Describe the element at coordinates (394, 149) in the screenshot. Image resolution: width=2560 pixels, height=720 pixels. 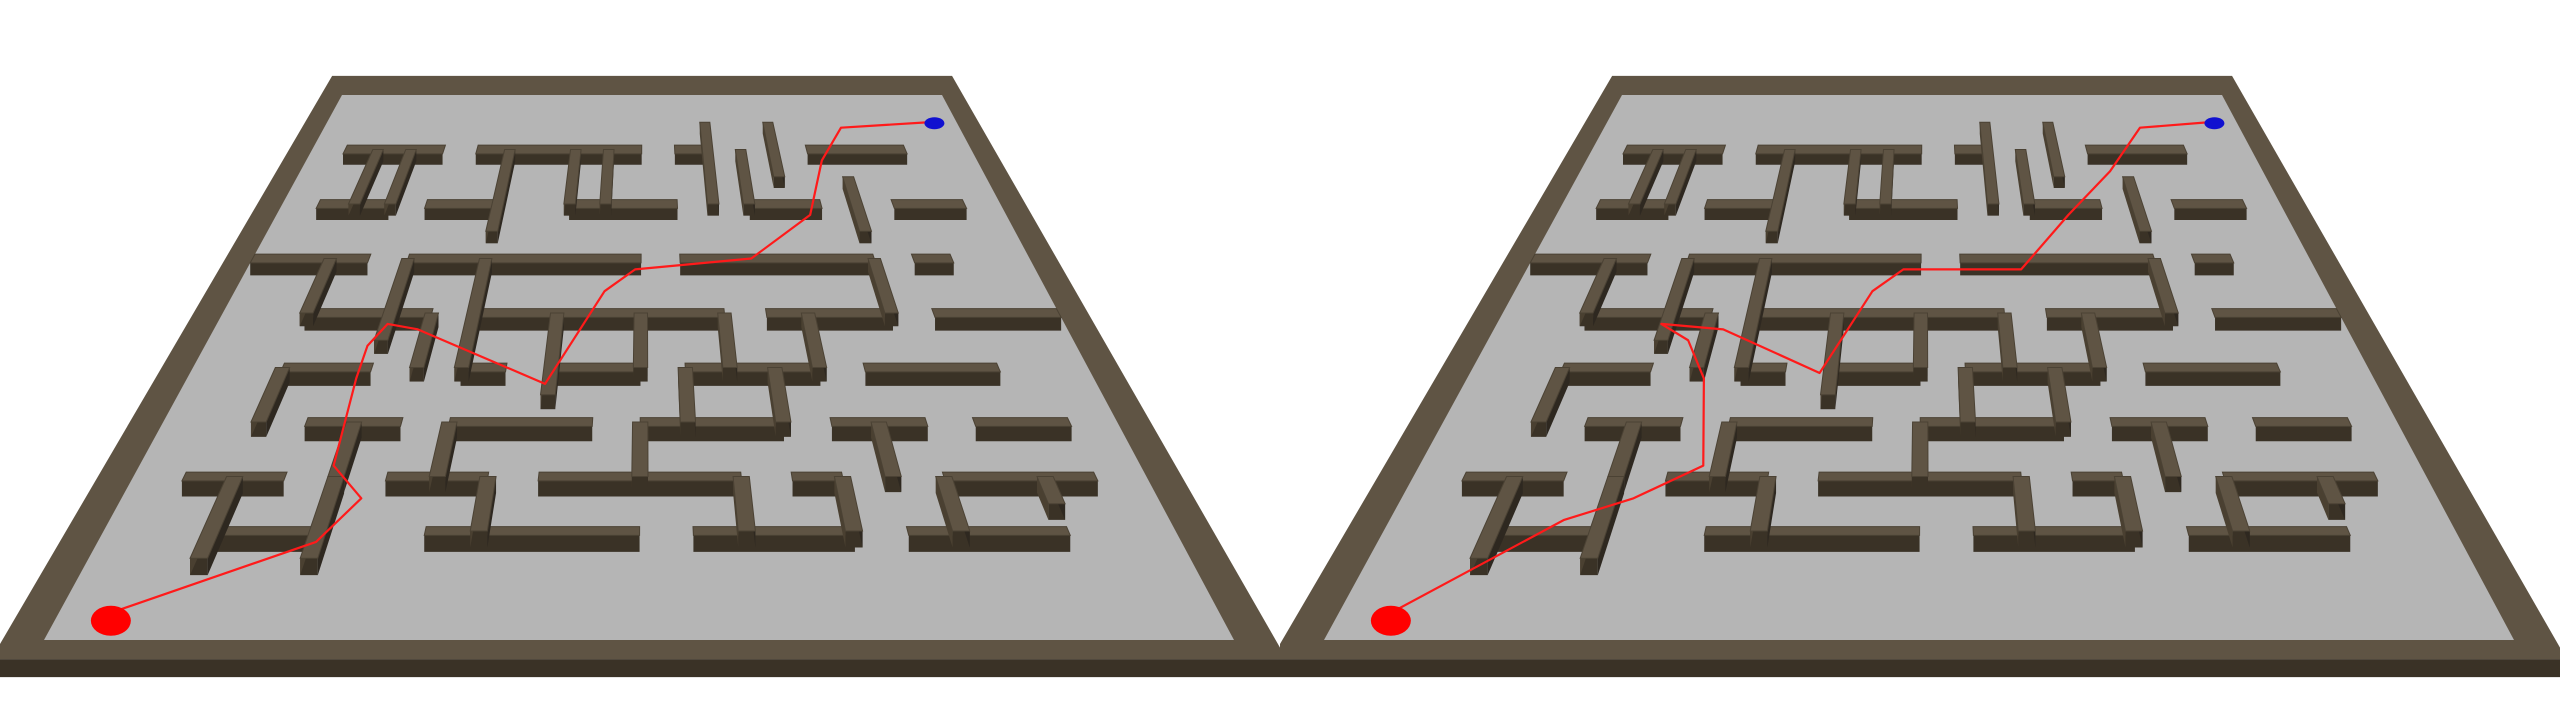
I see `maze-wall-left-0-top` at that location.